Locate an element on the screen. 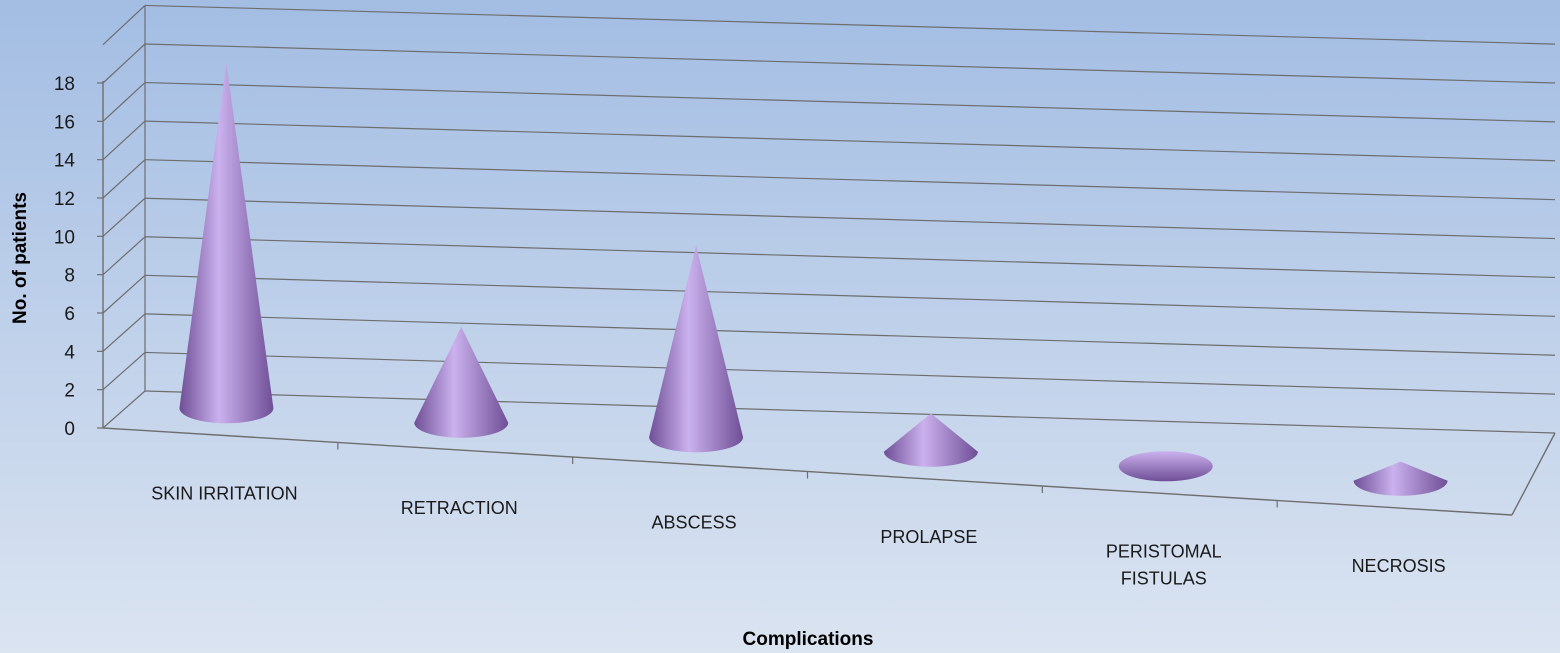 The width and height of the screenshot is (1560, 653). y-tick-label: 18 is located at coordinates (64, 84).